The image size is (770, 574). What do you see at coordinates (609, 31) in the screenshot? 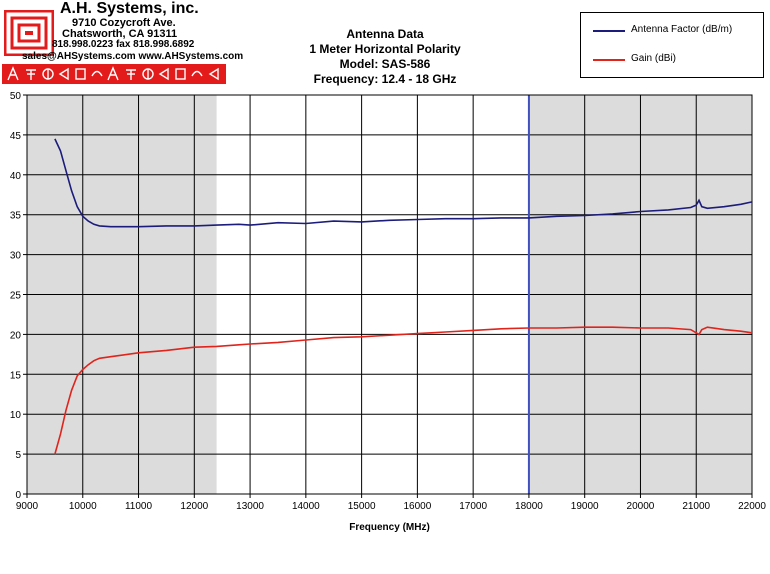
I see `legend-swatch-antenna-factor` at bounding box center [609, 31].